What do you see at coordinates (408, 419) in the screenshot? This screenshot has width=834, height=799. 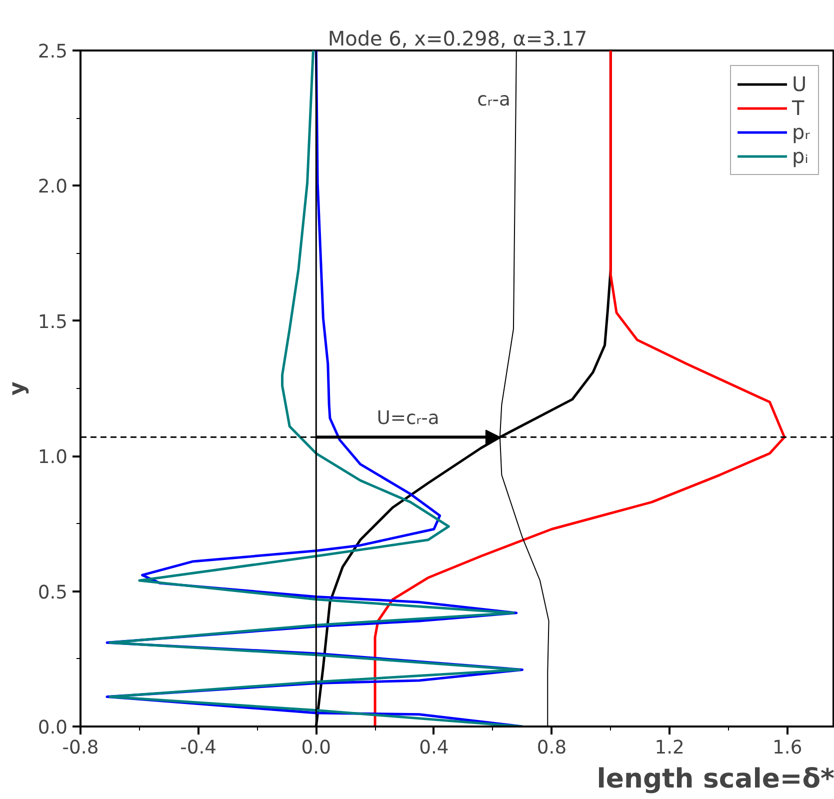 I see `annotation: U=cᵣ-a` at bounding box center [408, 419].